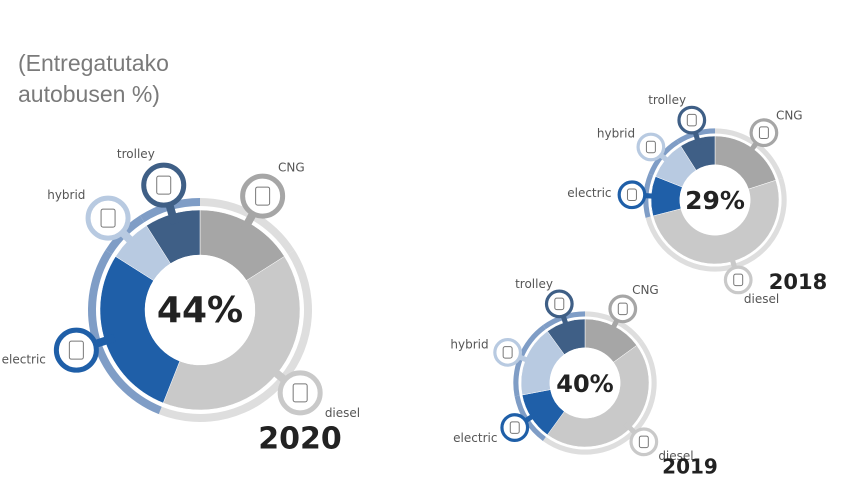 Image resolution: width=850 pixels, height=480 pixels. I want to click on year-label: 2020, so click(300, 439).